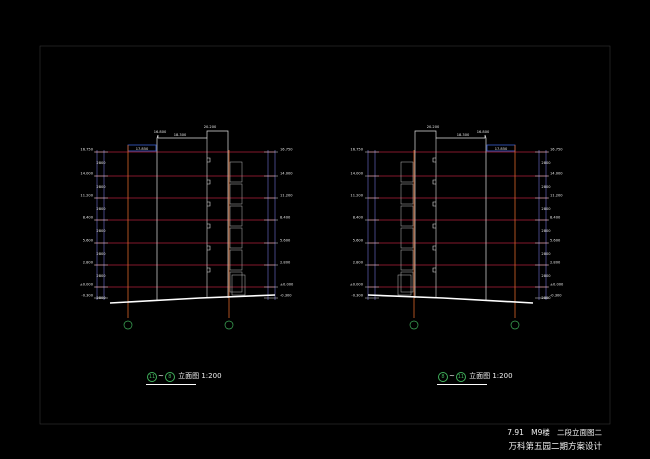 The image size is (650, 459). What do you see at coordinates (443, 377) in the screenshot?
I see `axis-bubble: 8` at bounding box center [443, 377].